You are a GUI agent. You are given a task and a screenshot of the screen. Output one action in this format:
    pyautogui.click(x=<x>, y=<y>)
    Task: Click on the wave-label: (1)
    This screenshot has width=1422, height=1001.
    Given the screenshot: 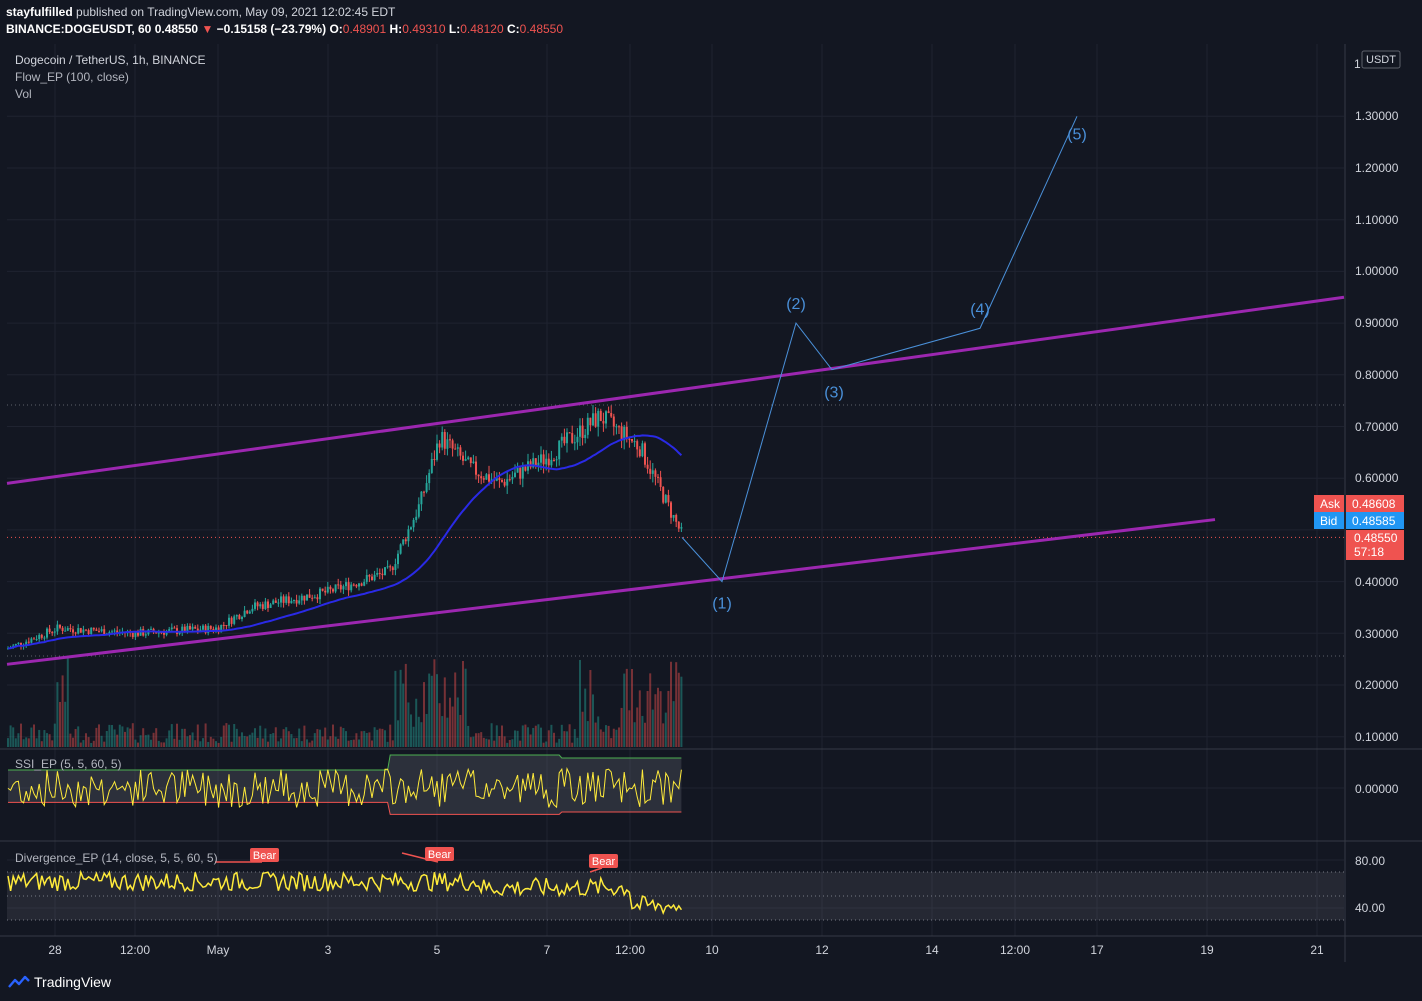 What is the action you would take?
    pyautogui.click(x=722, y=604)
    